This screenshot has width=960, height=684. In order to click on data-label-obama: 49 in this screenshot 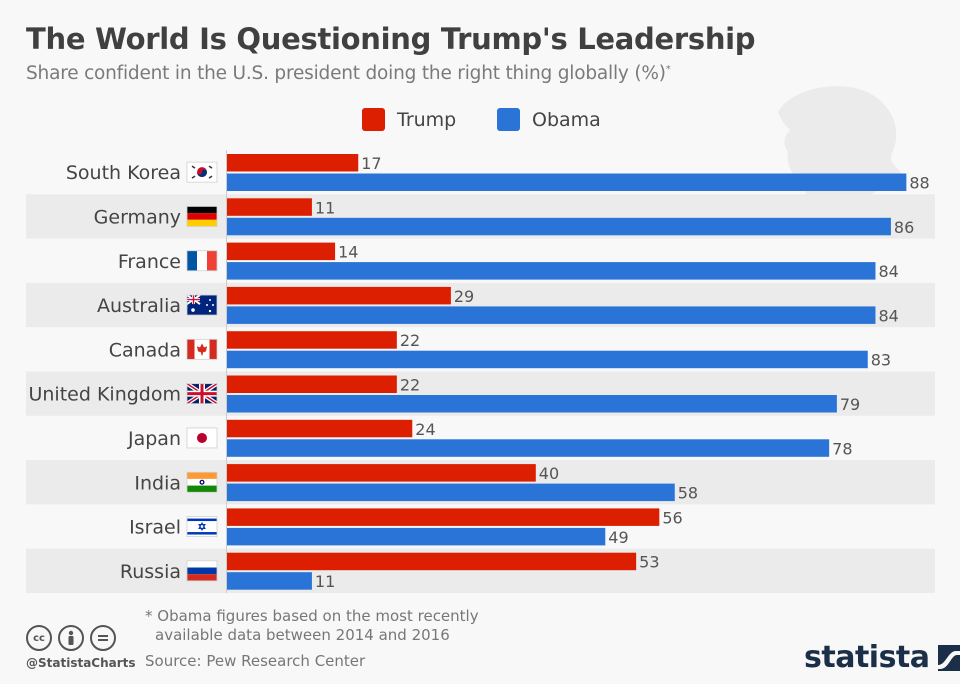, I will do `click(618, 537)`.